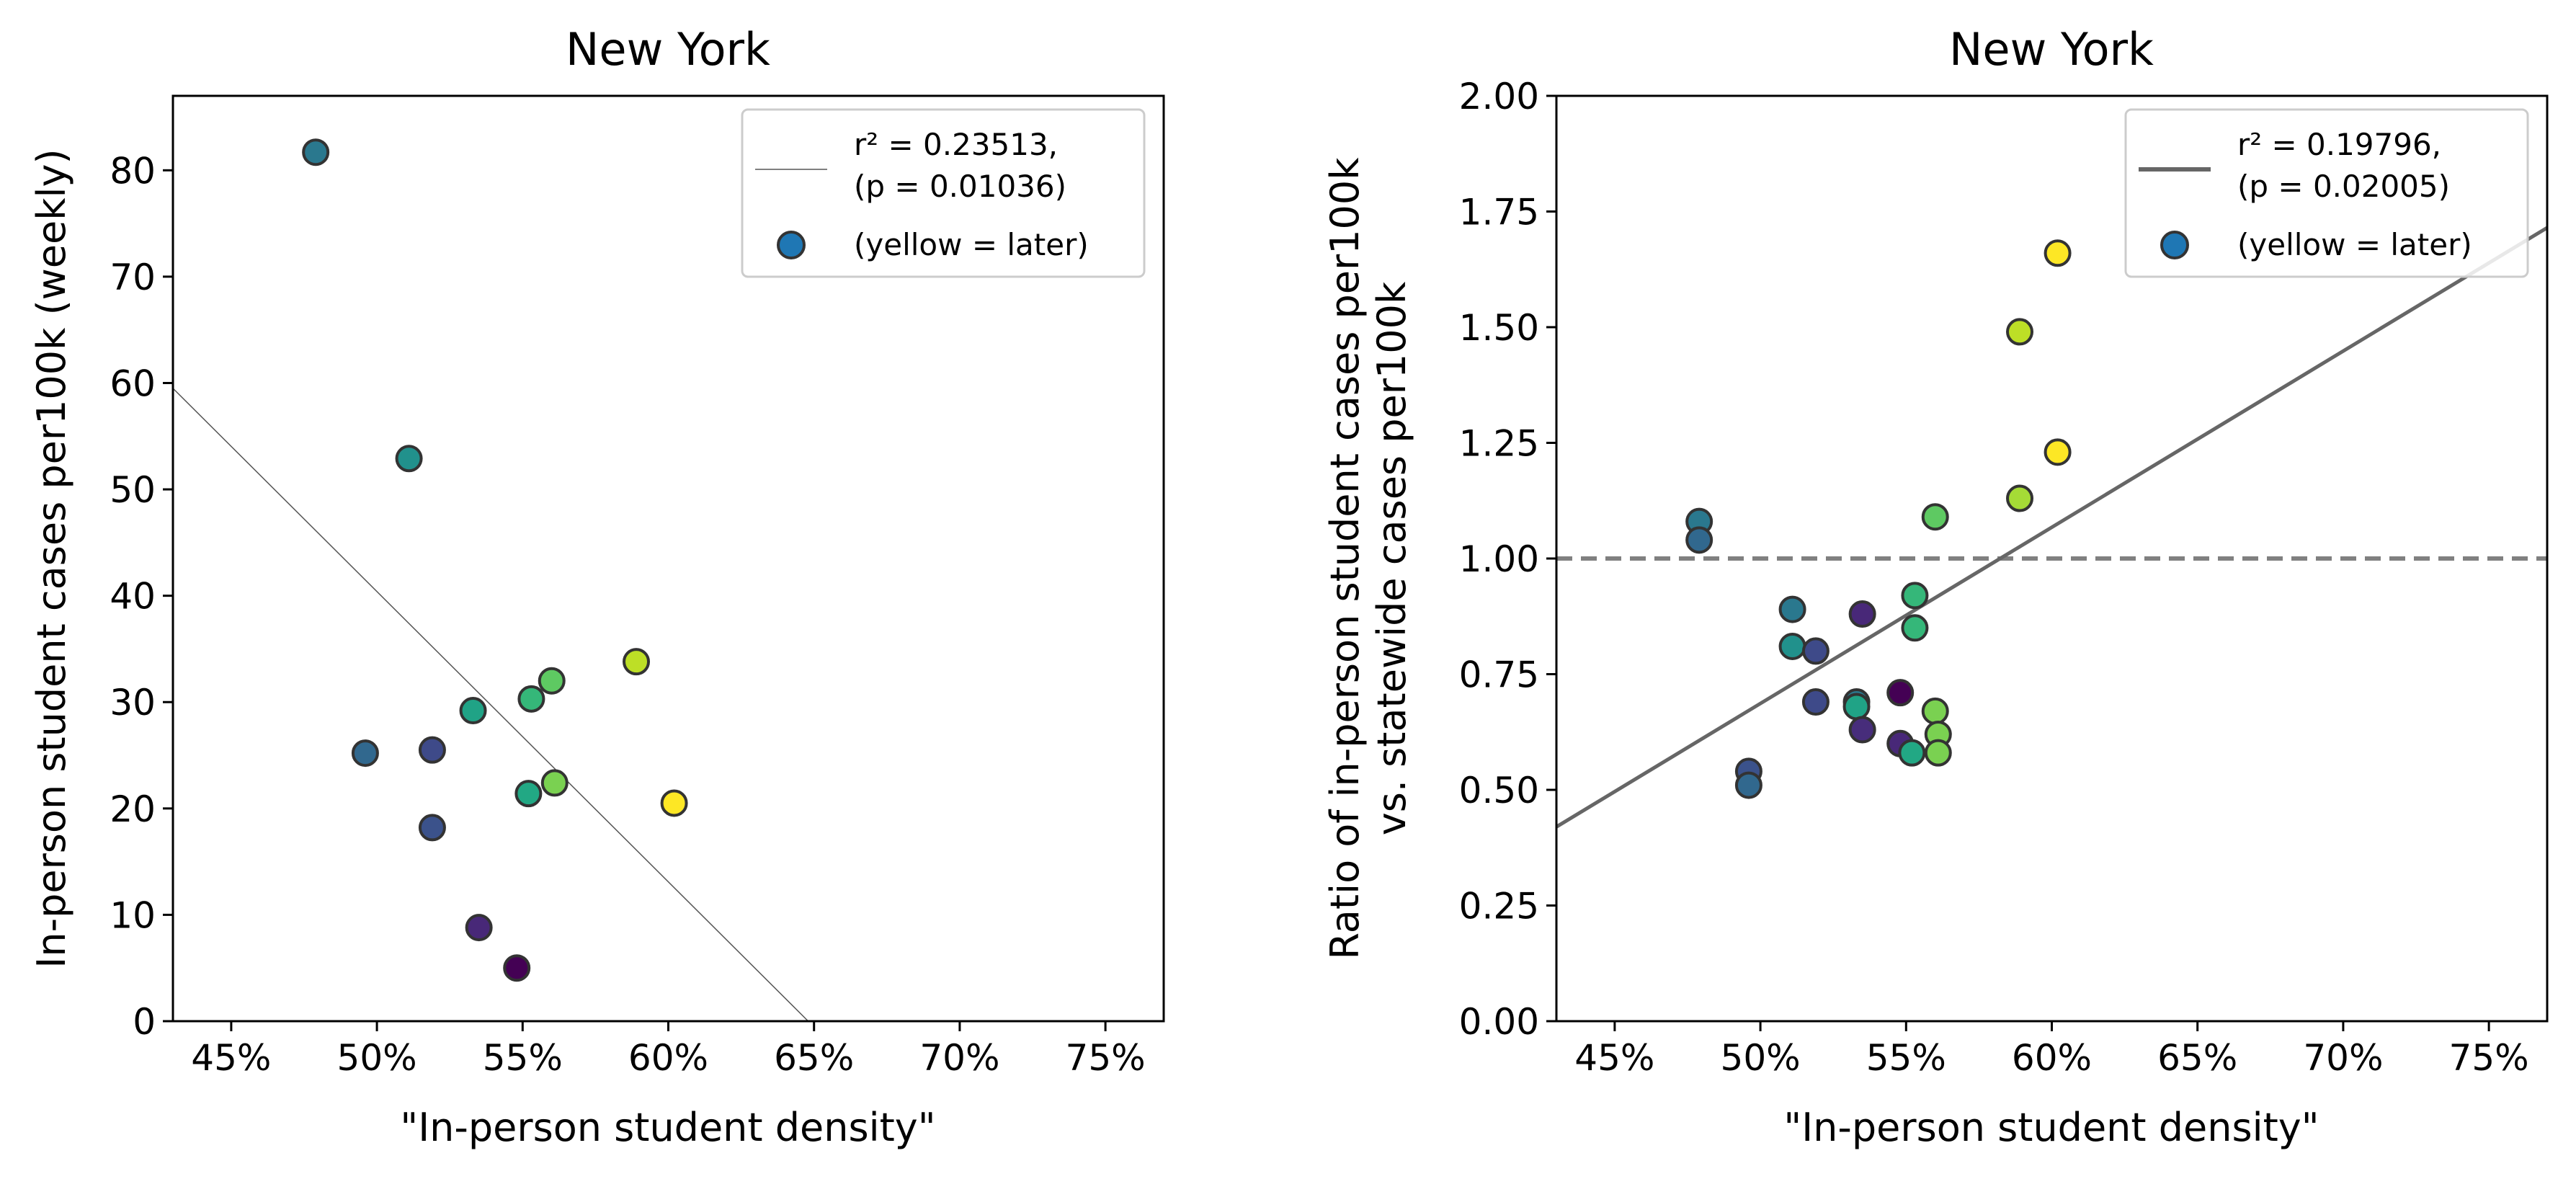 The height and width of the screenshot is (1179, 2576). What do you see at coordinates (1499, 1022) in the screenshot?
I see `y-tick-label: 0.00` at bounding box center [1499, 1022].